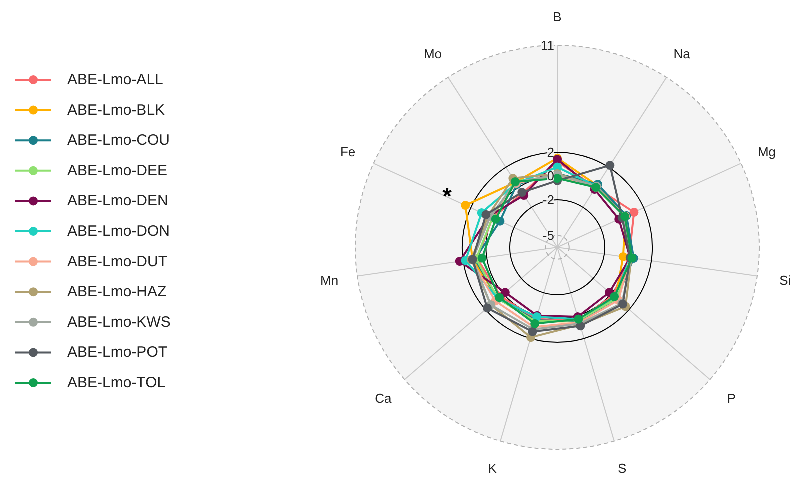 The height and width of the screenshot is (482, 803). Describe the element at coordinates (116, 80) in the screenshot. I see `legend-label: ABE-Lmo-ALL` at that location.